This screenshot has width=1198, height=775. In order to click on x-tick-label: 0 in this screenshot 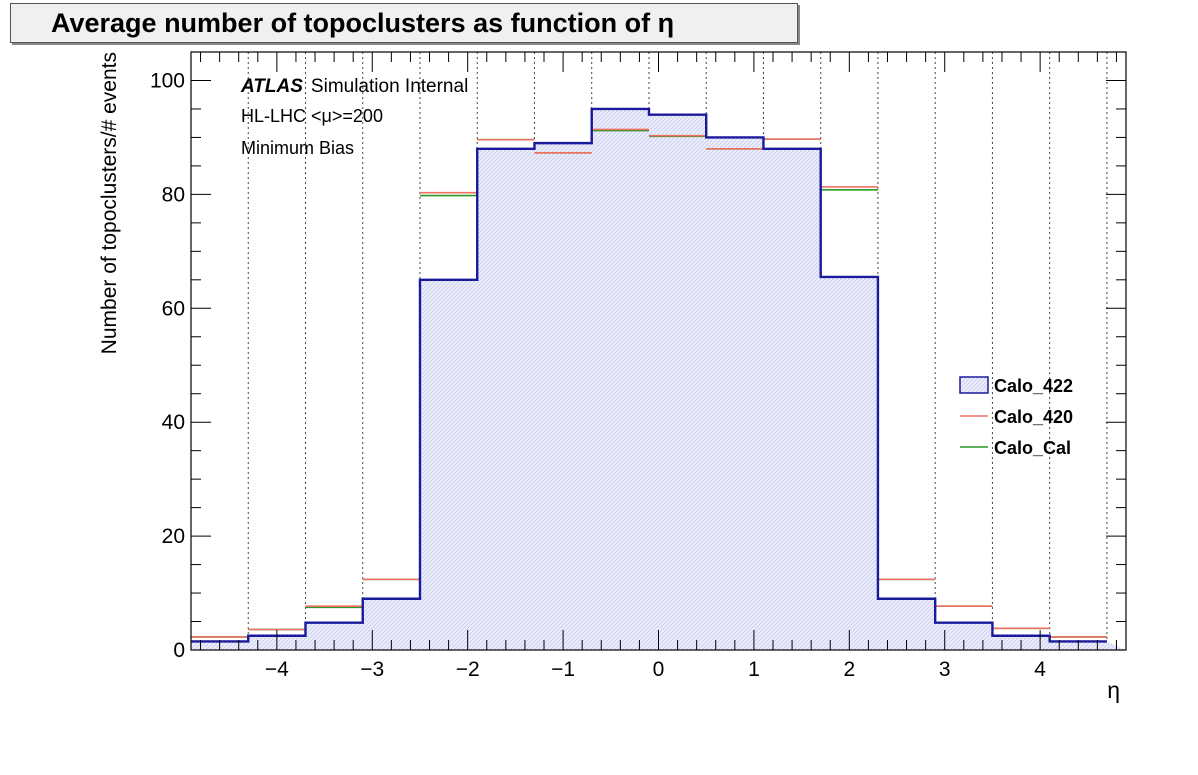, I will do `click(659, 669)`.